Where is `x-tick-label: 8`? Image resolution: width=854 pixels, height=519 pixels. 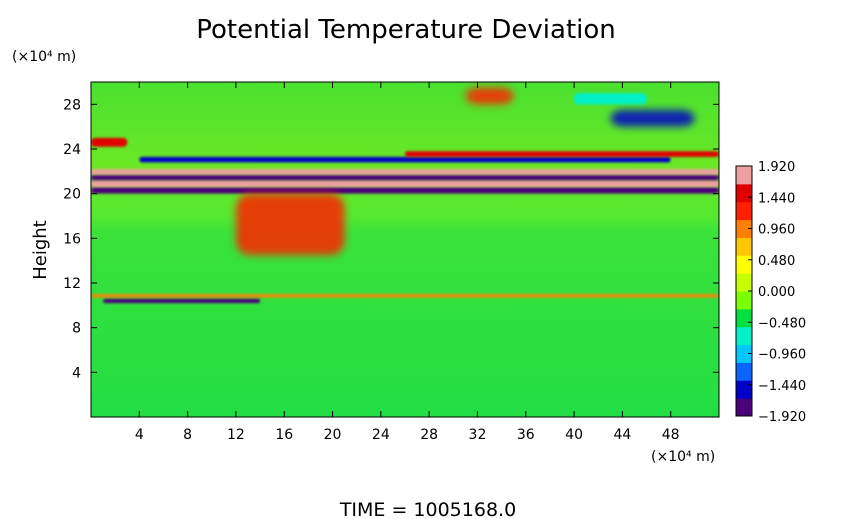
x-tick-label: 8 is located at coordinates (187, 435).